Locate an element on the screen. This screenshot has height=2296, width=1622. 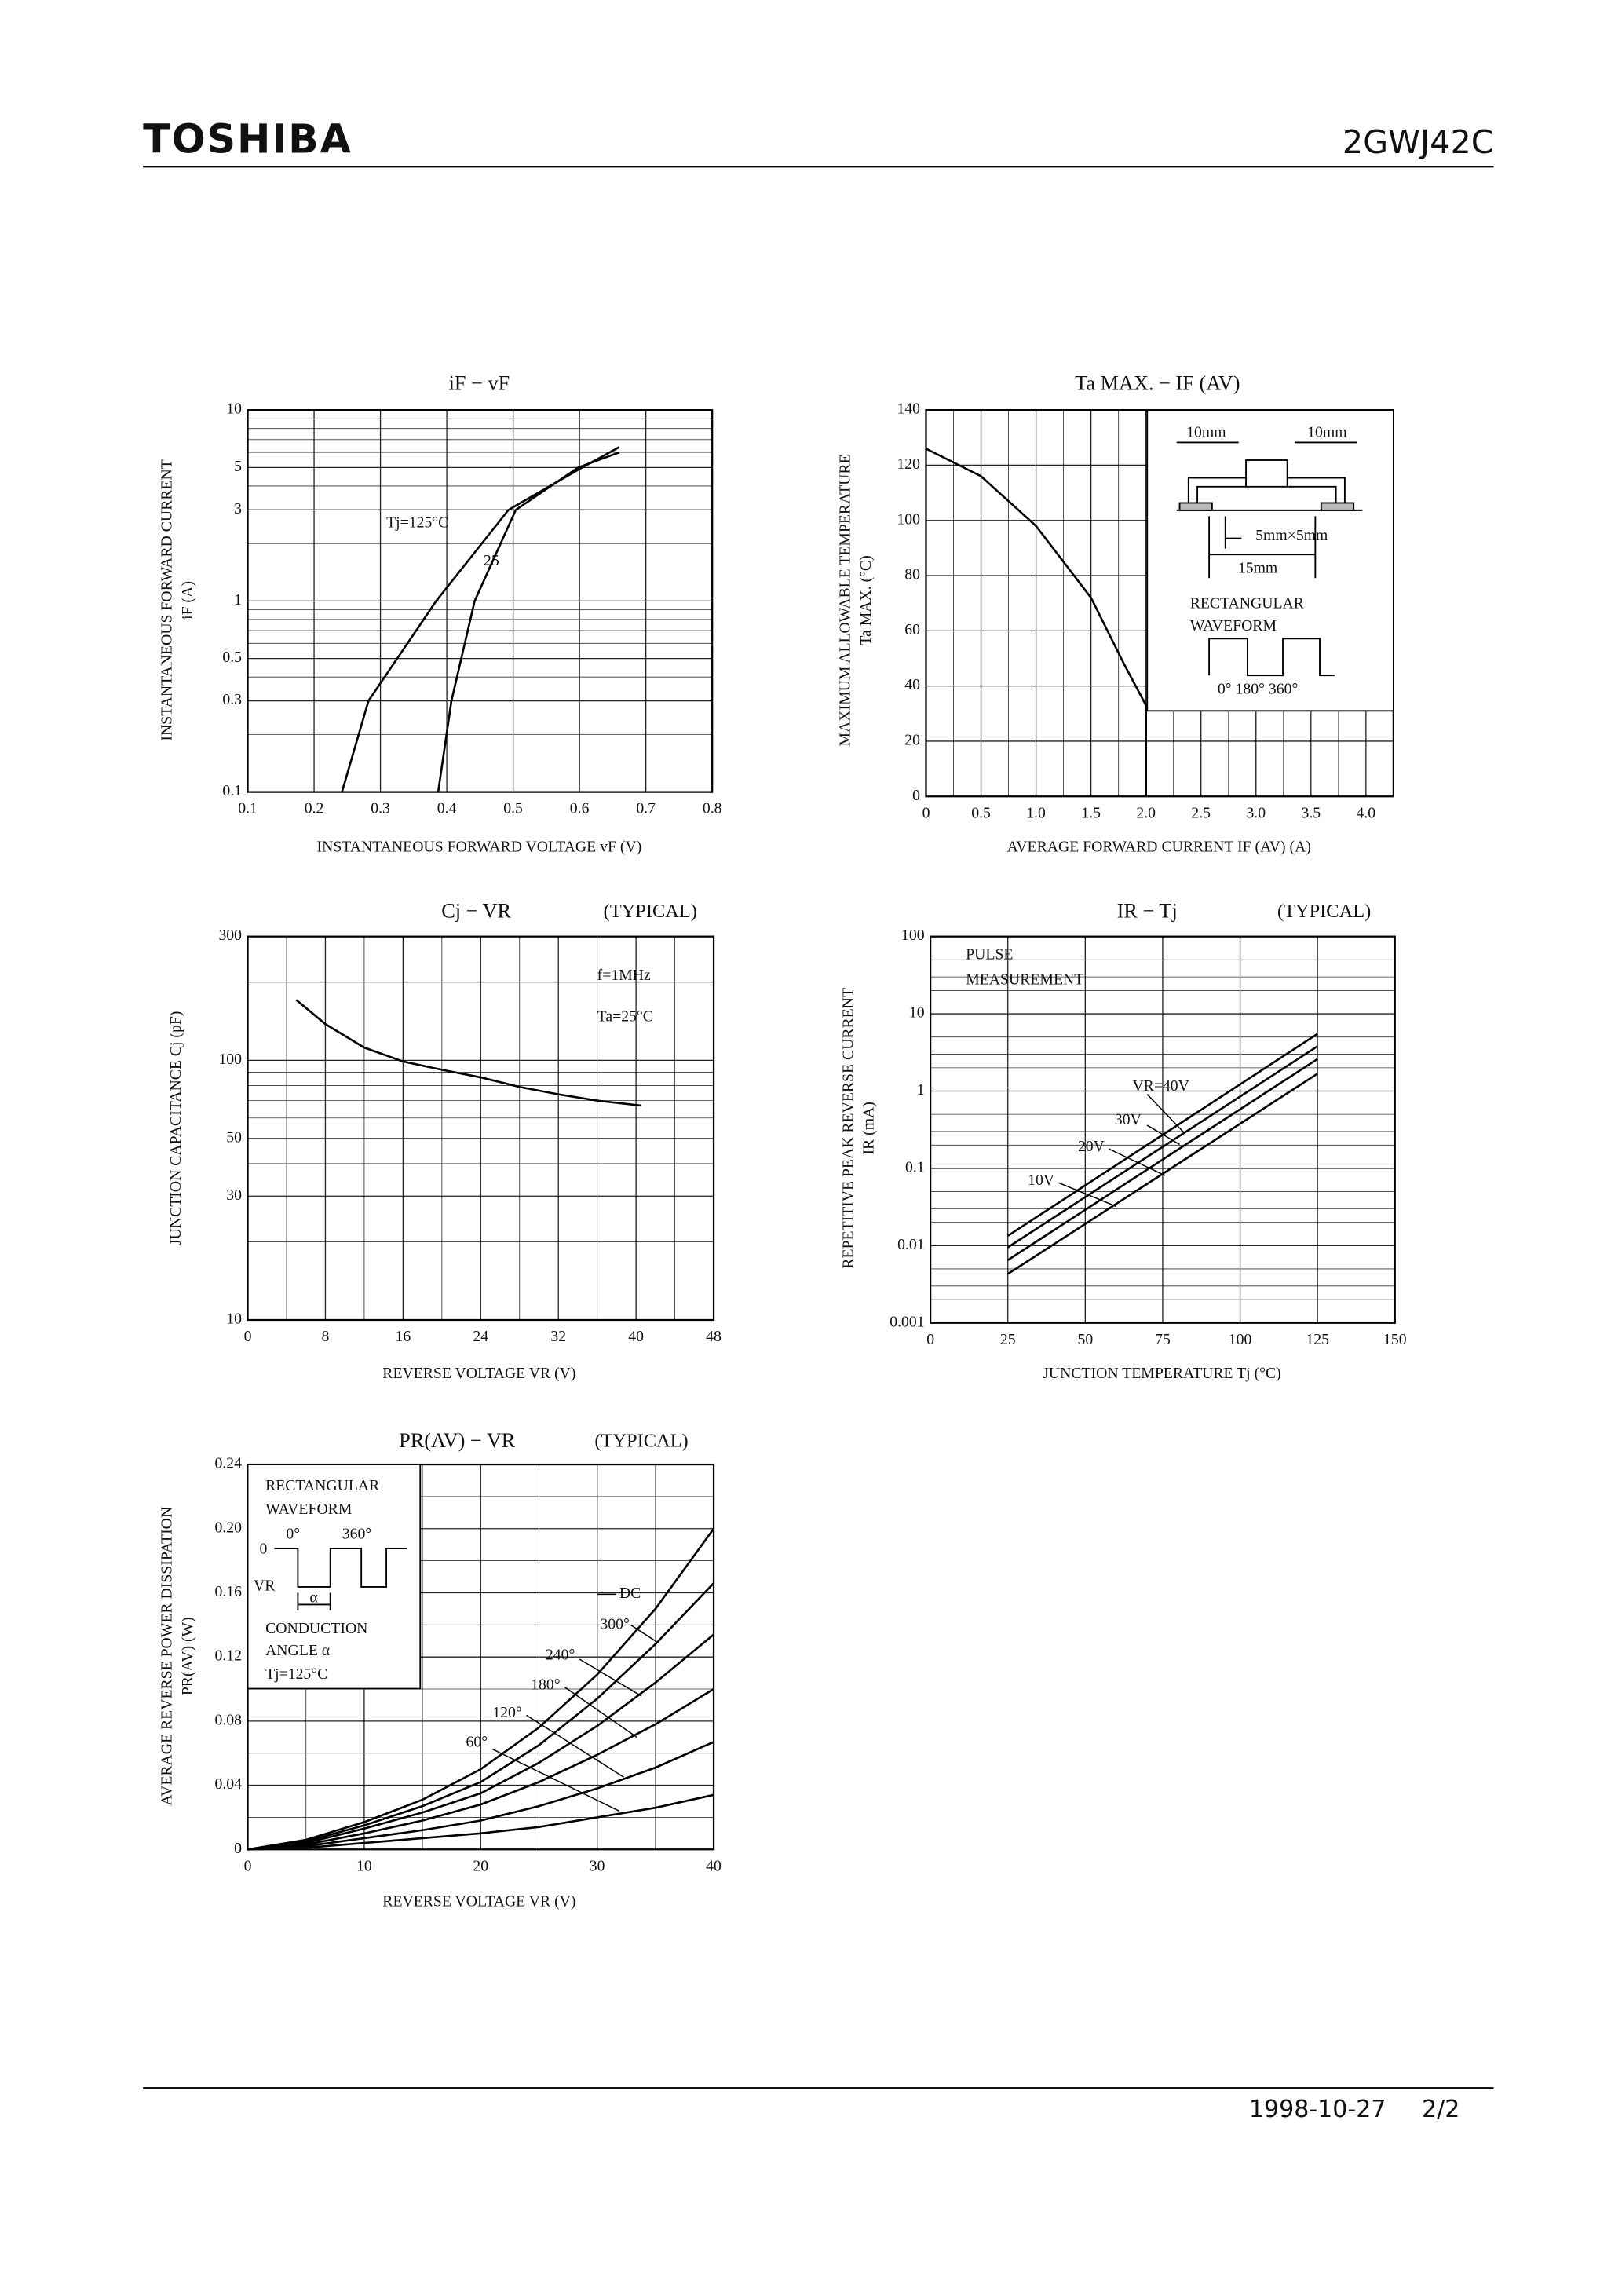
y-axis-unit: IR (mA) is located at coordinates (869, 1128).